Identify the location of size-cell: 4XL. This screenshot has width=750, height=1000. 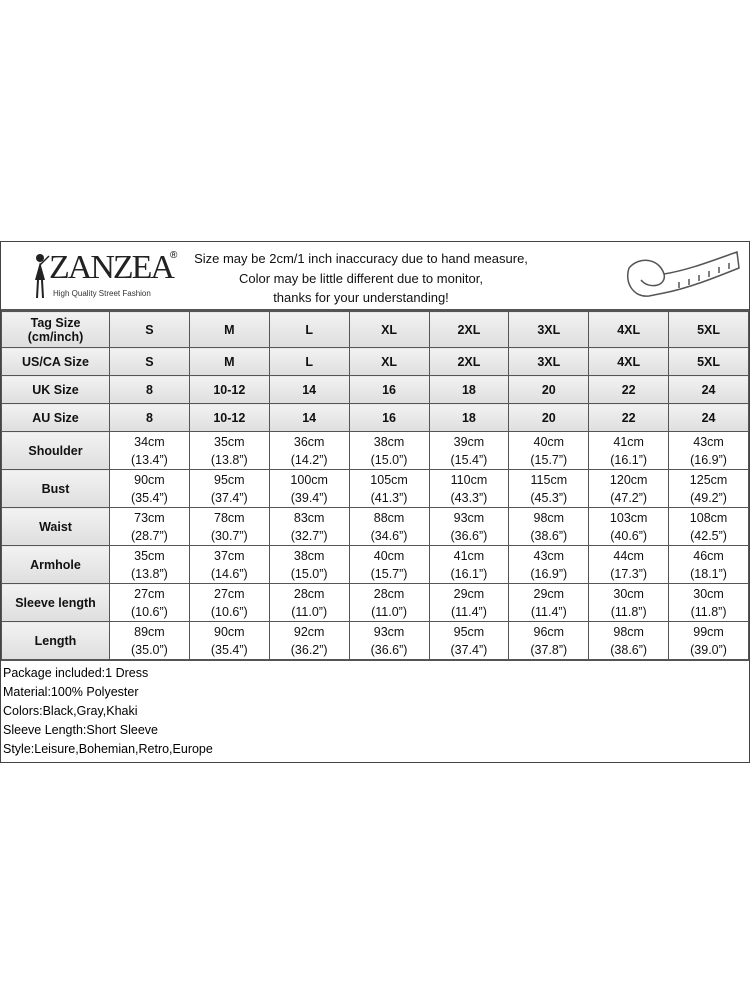
(629, 361).